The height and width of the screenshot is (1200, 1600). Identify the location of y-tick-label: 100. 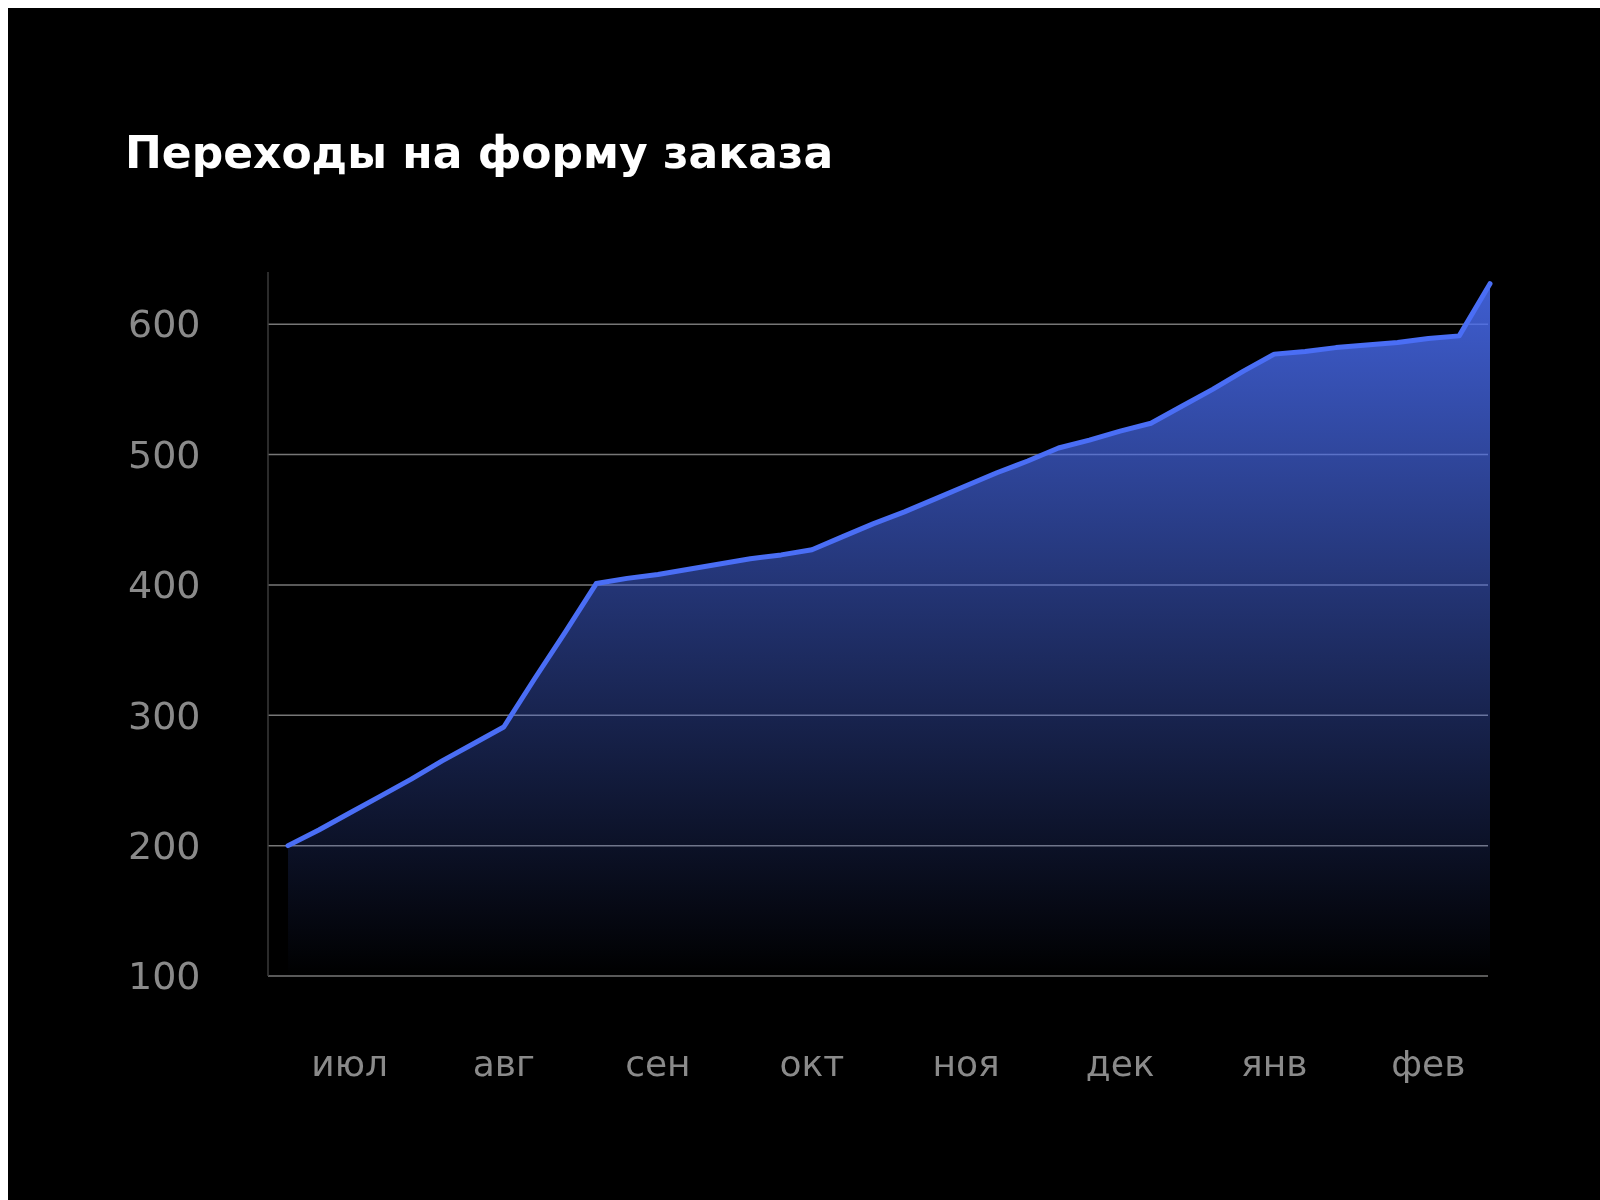
(164, 976).